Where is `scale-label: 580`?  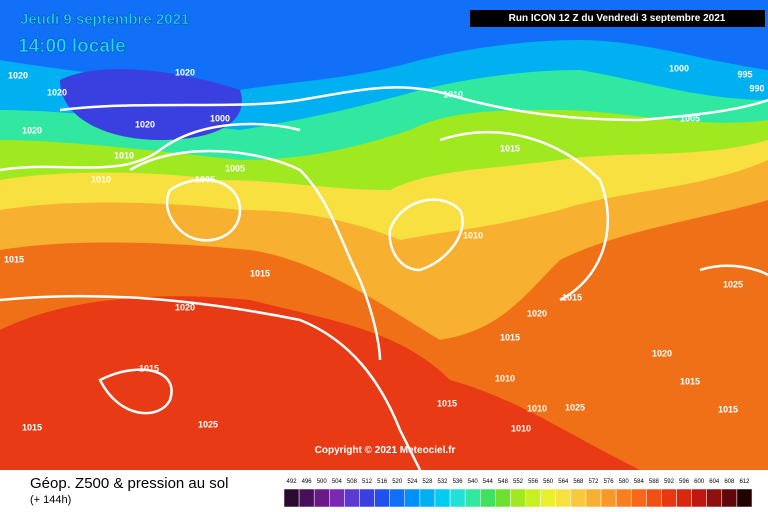 scale-label: 580 is located at coordinates (624, 482).